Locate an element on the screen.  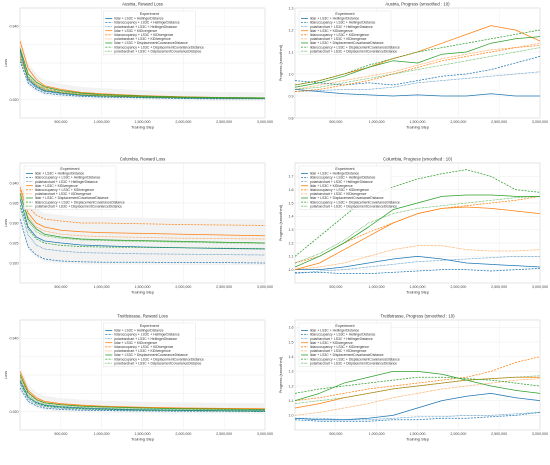
variance-band is located at coordinates (142, 68).